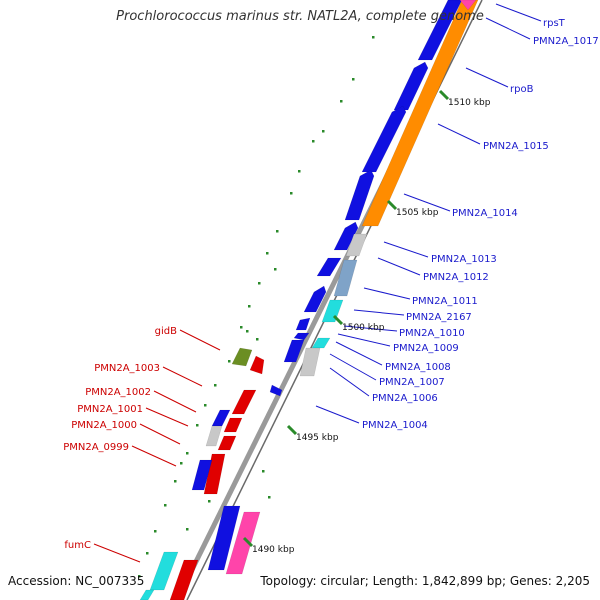  What do you see at coordinates (384, 139) in the screenshot?
I see `gene-block-1015b` at bounding box center [384, 139].